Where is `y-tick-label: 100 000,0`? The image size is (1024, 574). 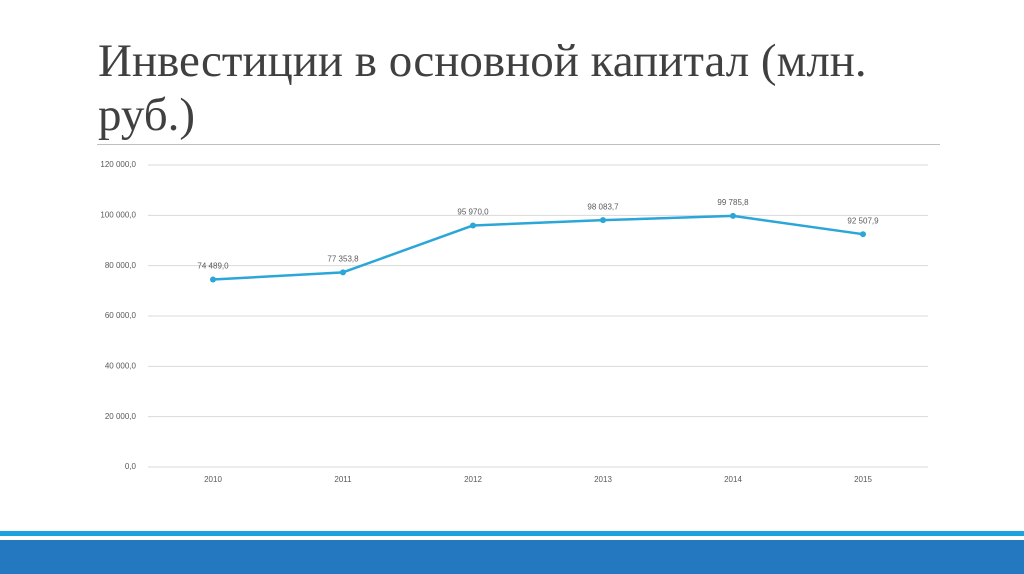
y-tick-label: 100 000,0 is located at coordinates (118, 214).